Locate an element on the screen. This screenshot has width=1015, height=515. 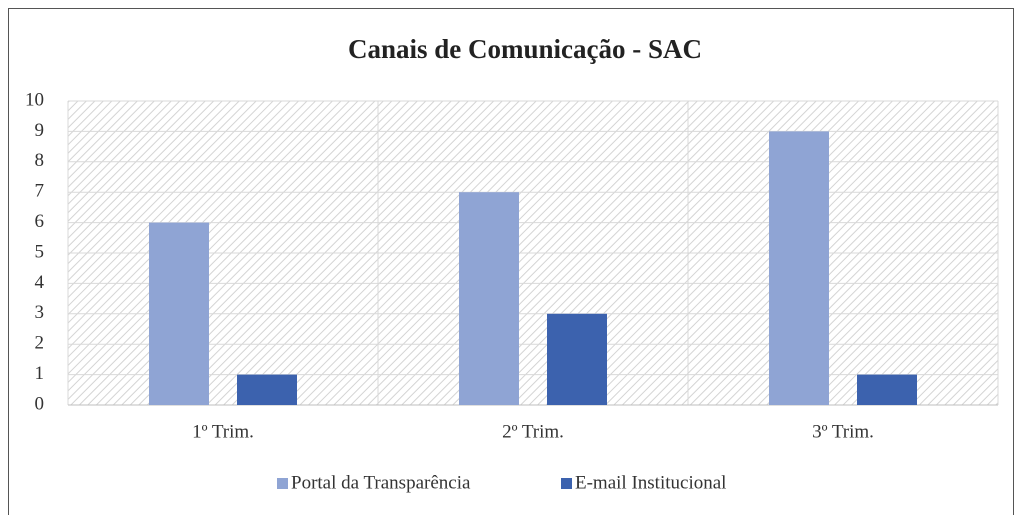
y-tick-label: 5 is located at coordinates (40, 251).